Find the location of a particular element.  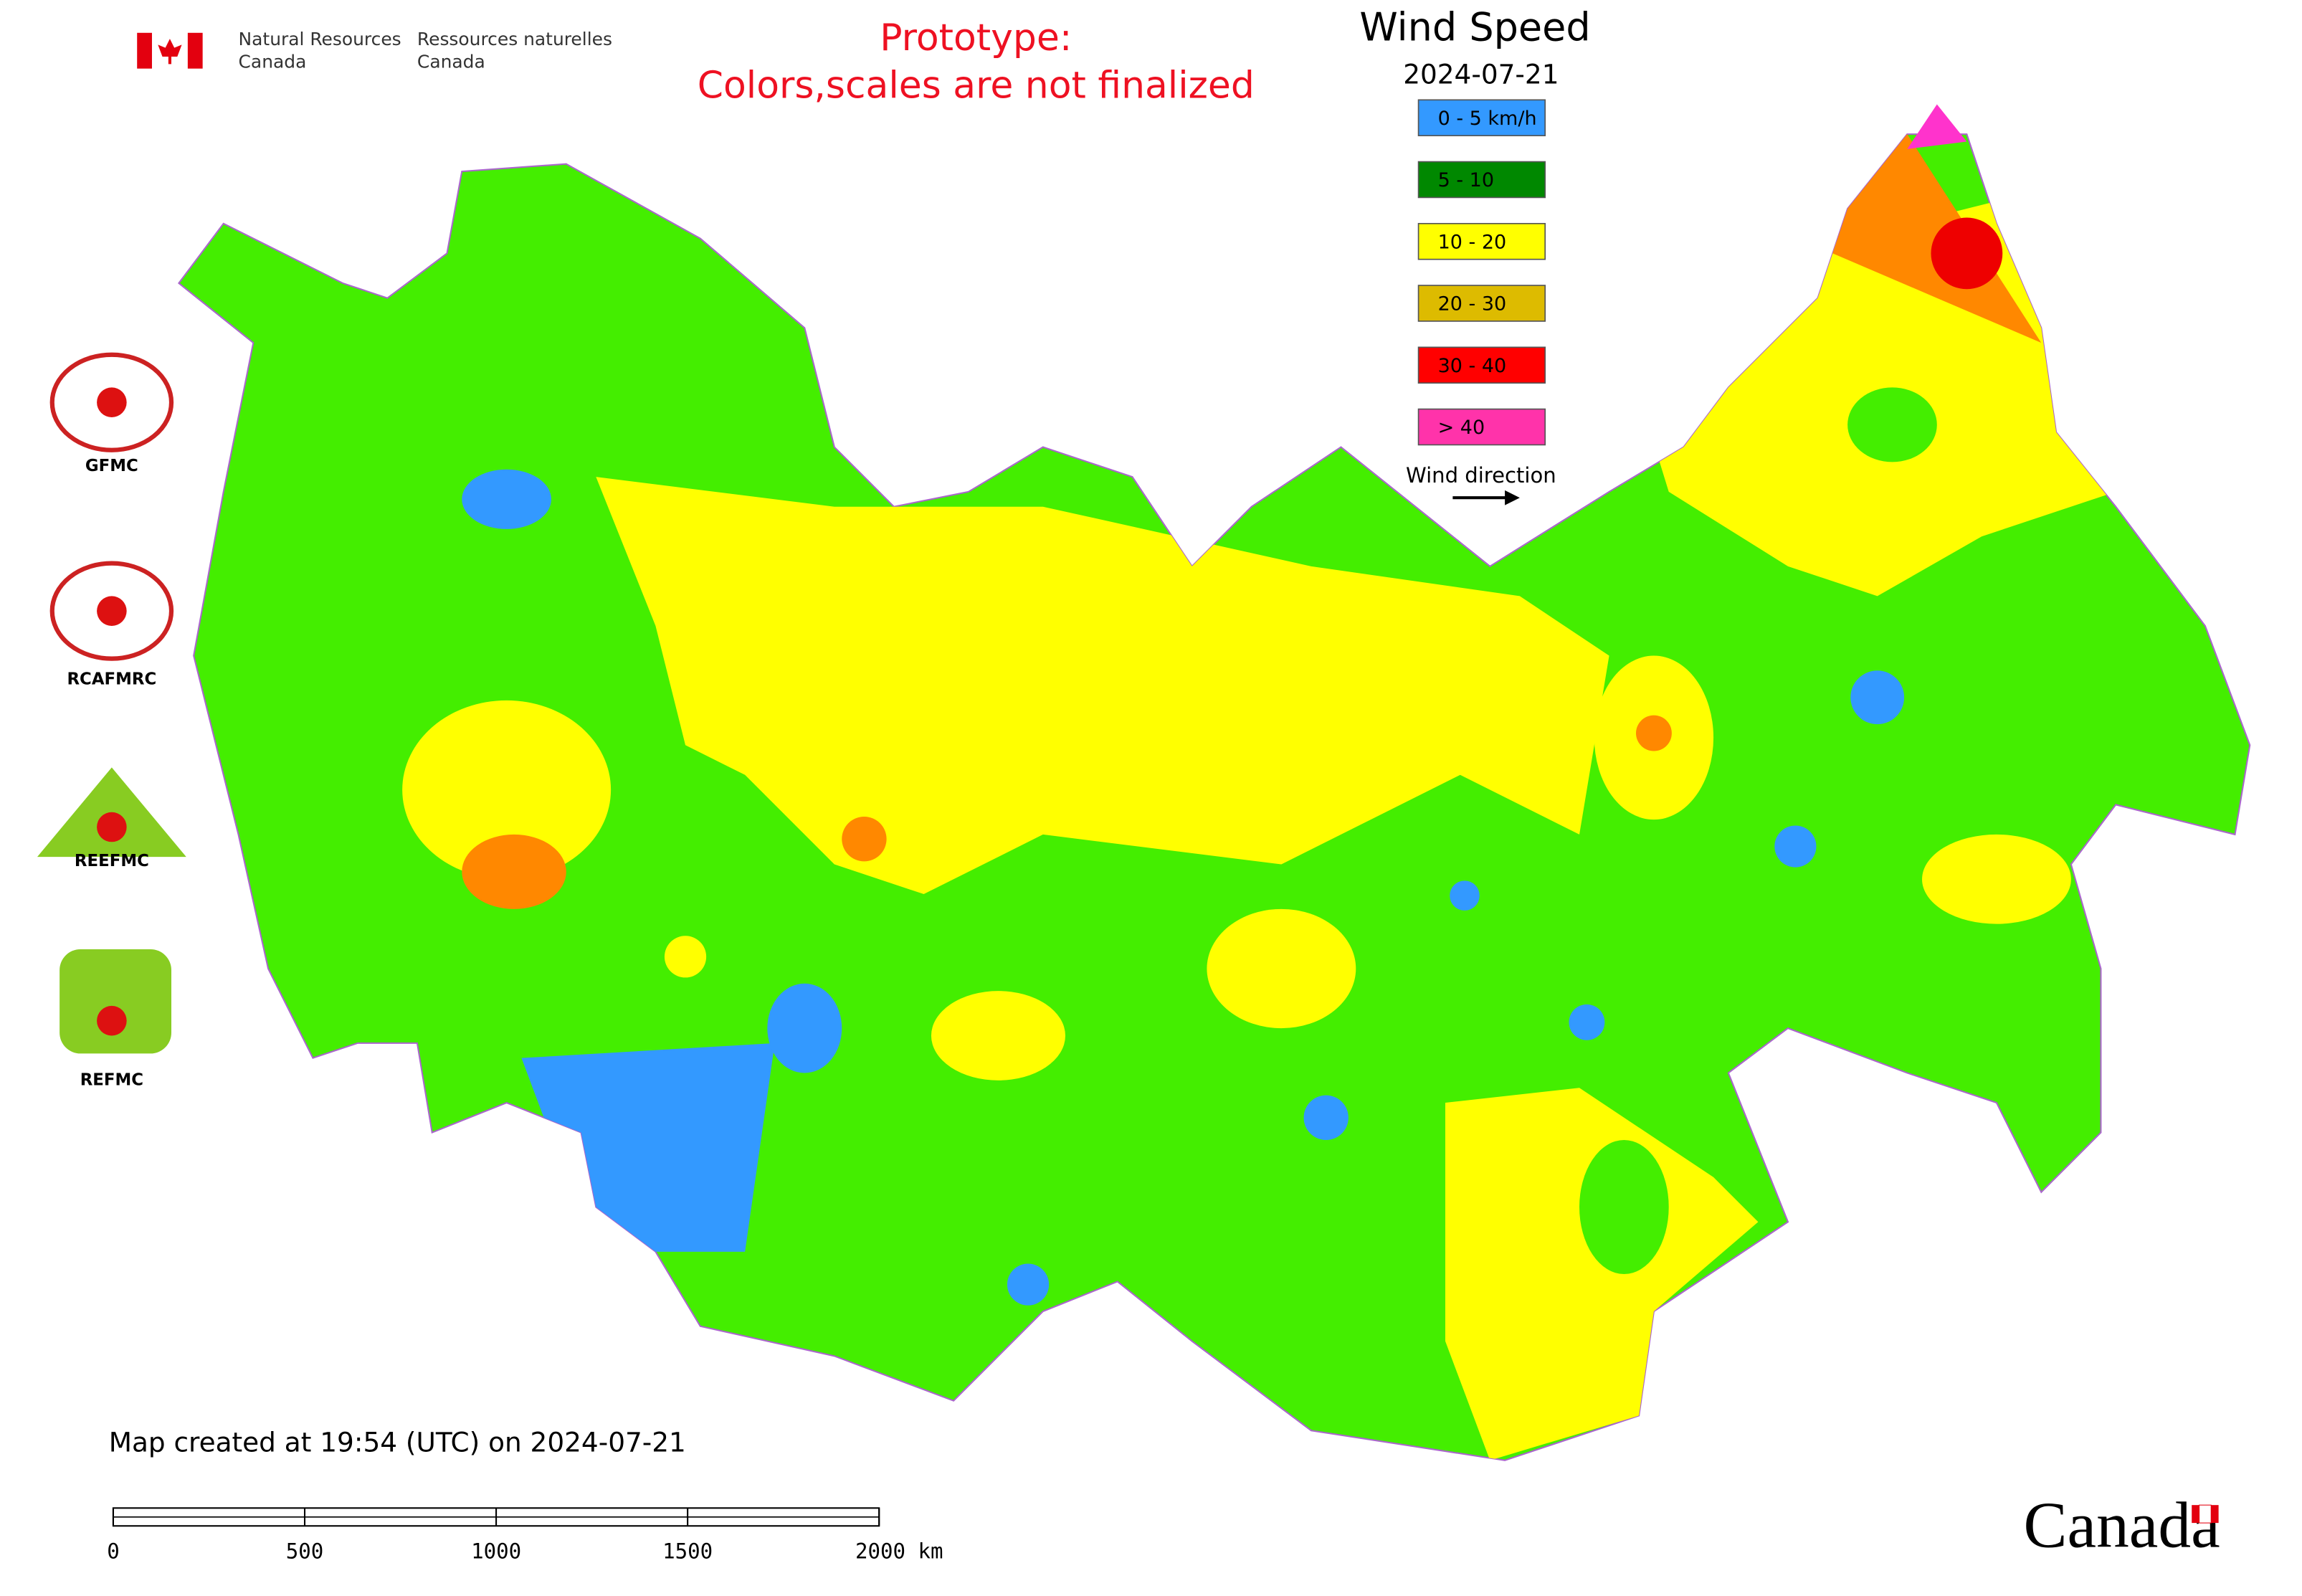

wind-arrow is located at coordinates (1486, 497).